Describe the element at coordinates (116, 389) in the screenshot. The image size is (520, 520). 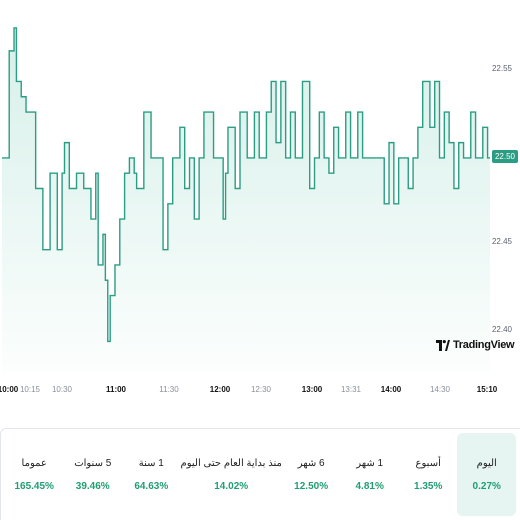
I see `x-tick-label: 11:00` at that location.